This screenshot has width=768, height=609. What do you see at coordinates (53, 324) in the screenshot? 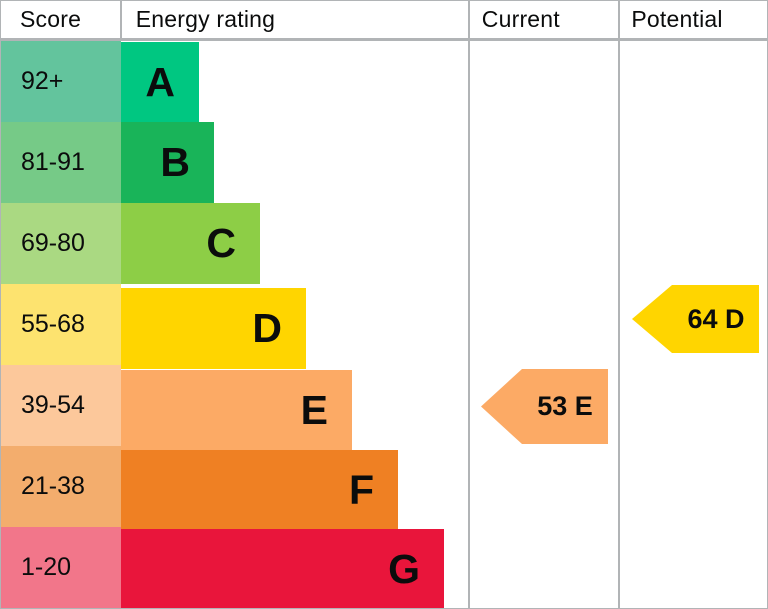
I see `score-range-d: 55-68` at bounding box center [53, 324].